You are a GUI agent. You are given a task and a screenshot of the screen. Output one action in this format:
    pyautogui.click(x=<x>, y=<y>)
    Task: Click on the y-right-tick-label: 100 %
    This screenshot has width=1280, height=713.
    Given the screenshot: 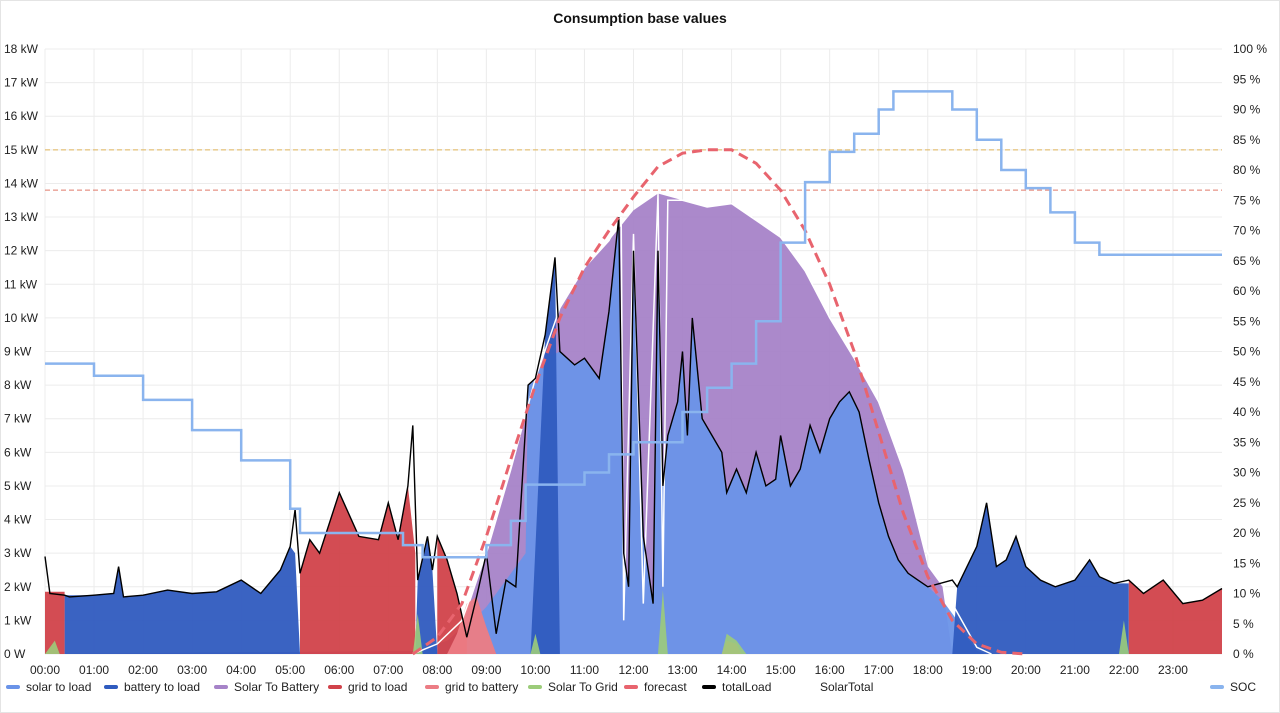 What is the action you would take?
    pyautogui.click(x=1250, y=49)
    